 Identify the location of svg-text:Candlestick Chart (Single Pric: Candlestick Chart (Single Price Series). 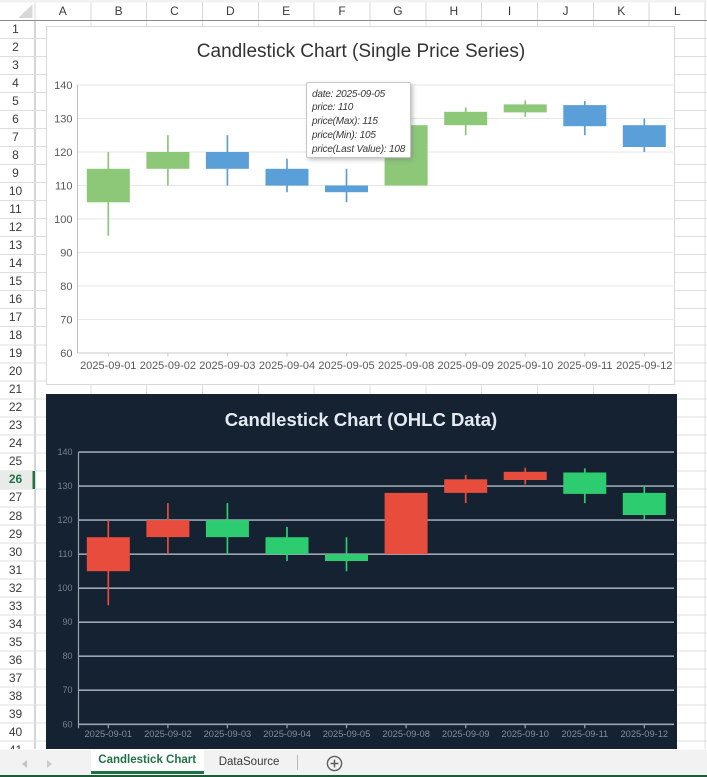
(360, 51).